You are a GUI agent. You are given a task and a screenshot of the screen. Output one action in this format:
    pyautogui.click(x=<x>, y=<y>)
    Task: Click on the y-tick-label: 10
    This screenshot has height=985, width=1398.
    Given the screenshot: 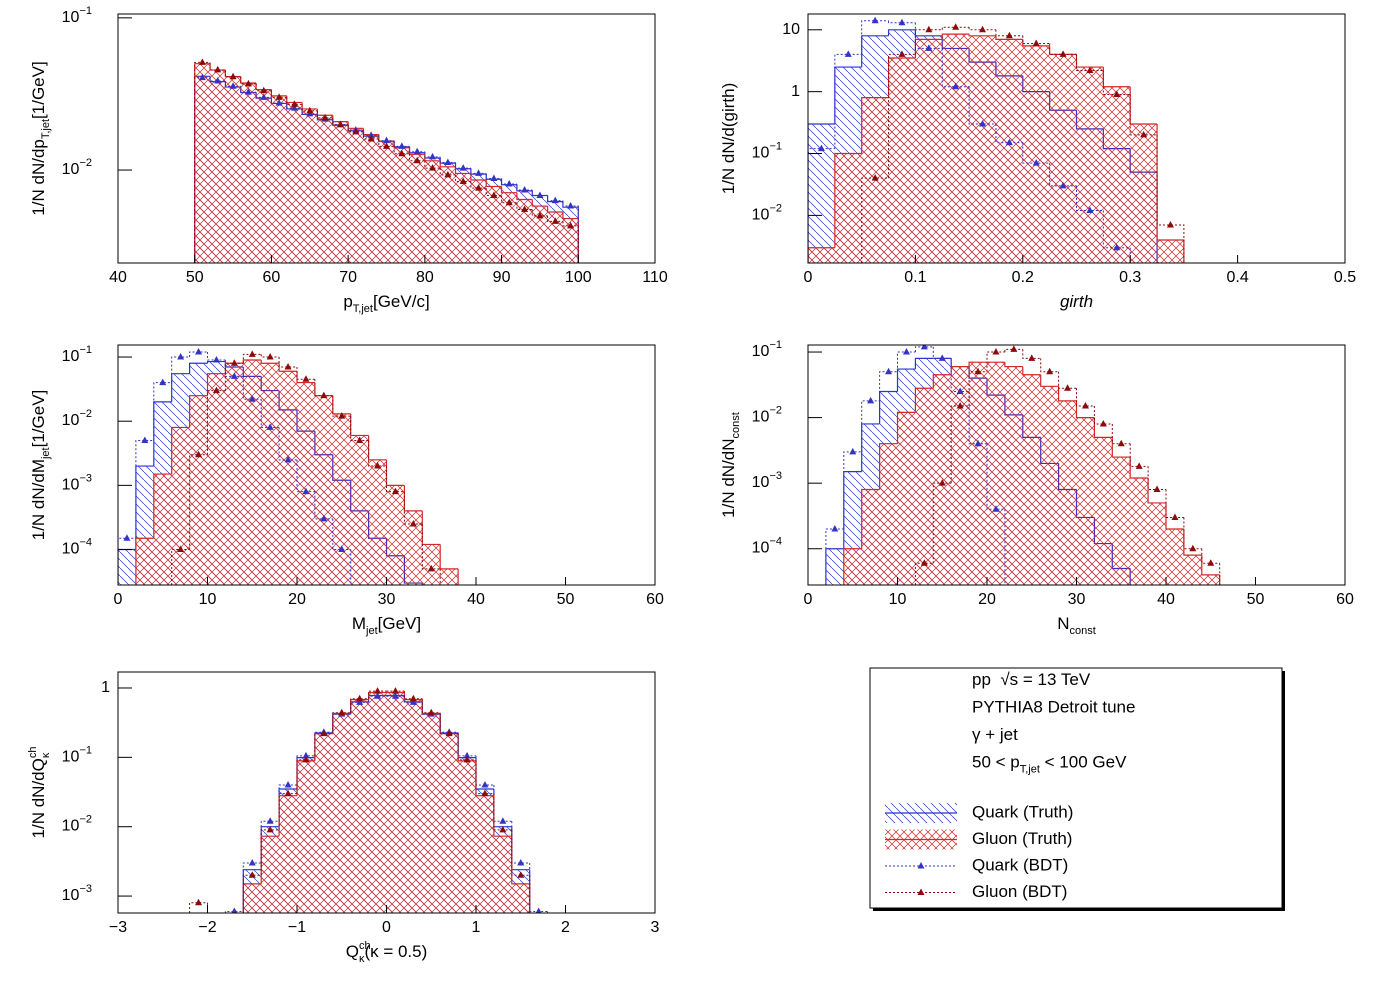 What is the action you would take?
    pyautogui.click(x=791, y=29)
    